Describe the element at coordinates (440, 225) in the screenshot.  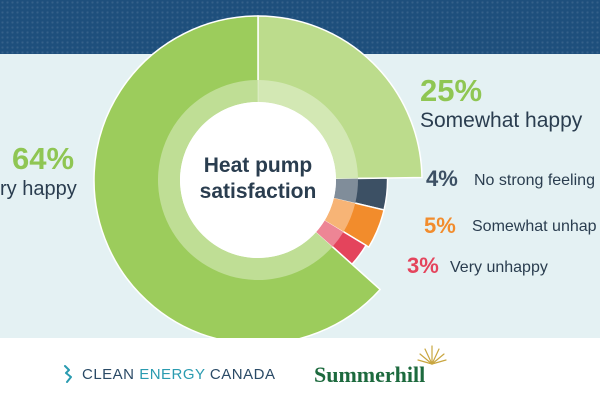
I see `pct-somewhat-unhappy: 5%` at that location.